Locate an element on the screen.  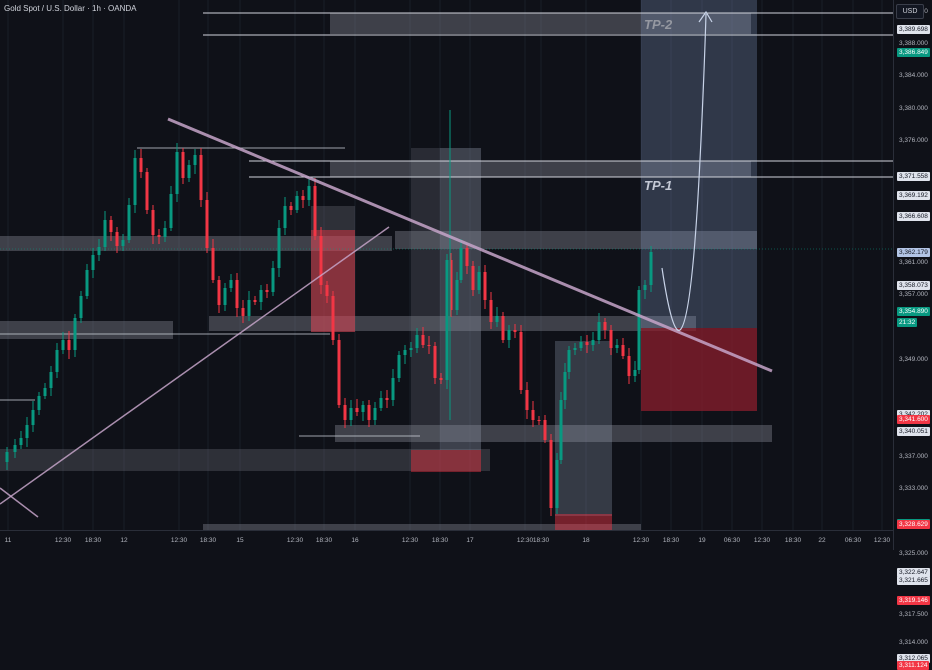
price-label: 3,354.890 is located at coordinates (913, 311).